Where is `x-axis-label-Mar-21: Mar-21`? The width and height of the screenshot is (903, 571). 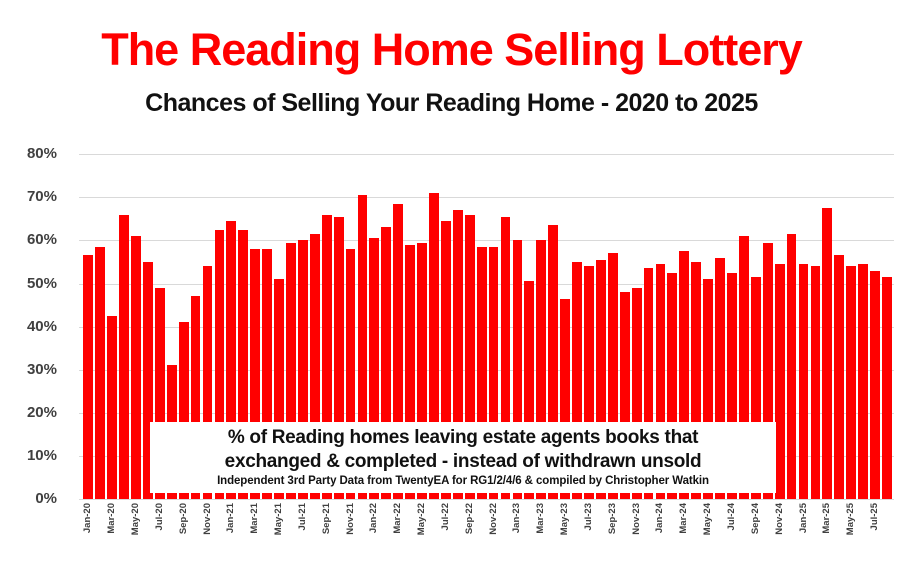
x-axis-label-Mar-21: Mar-21 is located at coordinates (255, 518).